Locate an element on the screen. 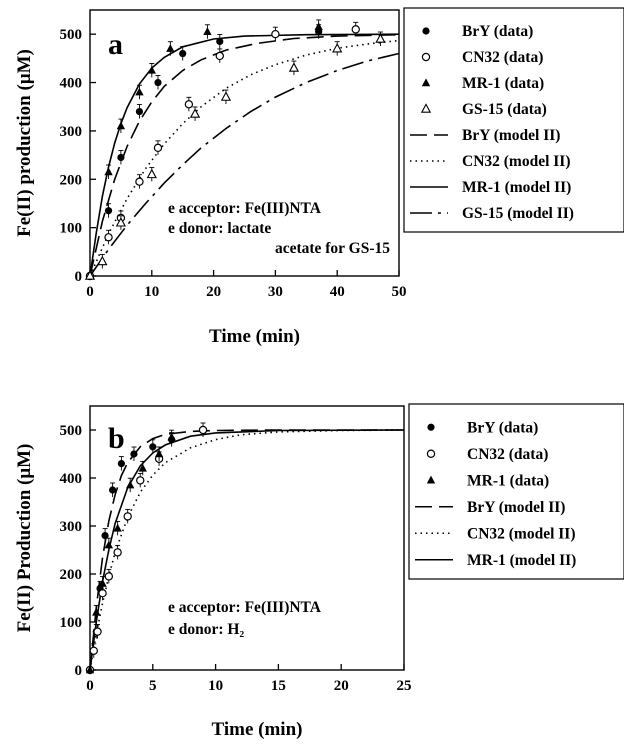 This screenshot has width=624, height=744. annotation-text: acetate for GS-15 is located at coordinates (332, 248).